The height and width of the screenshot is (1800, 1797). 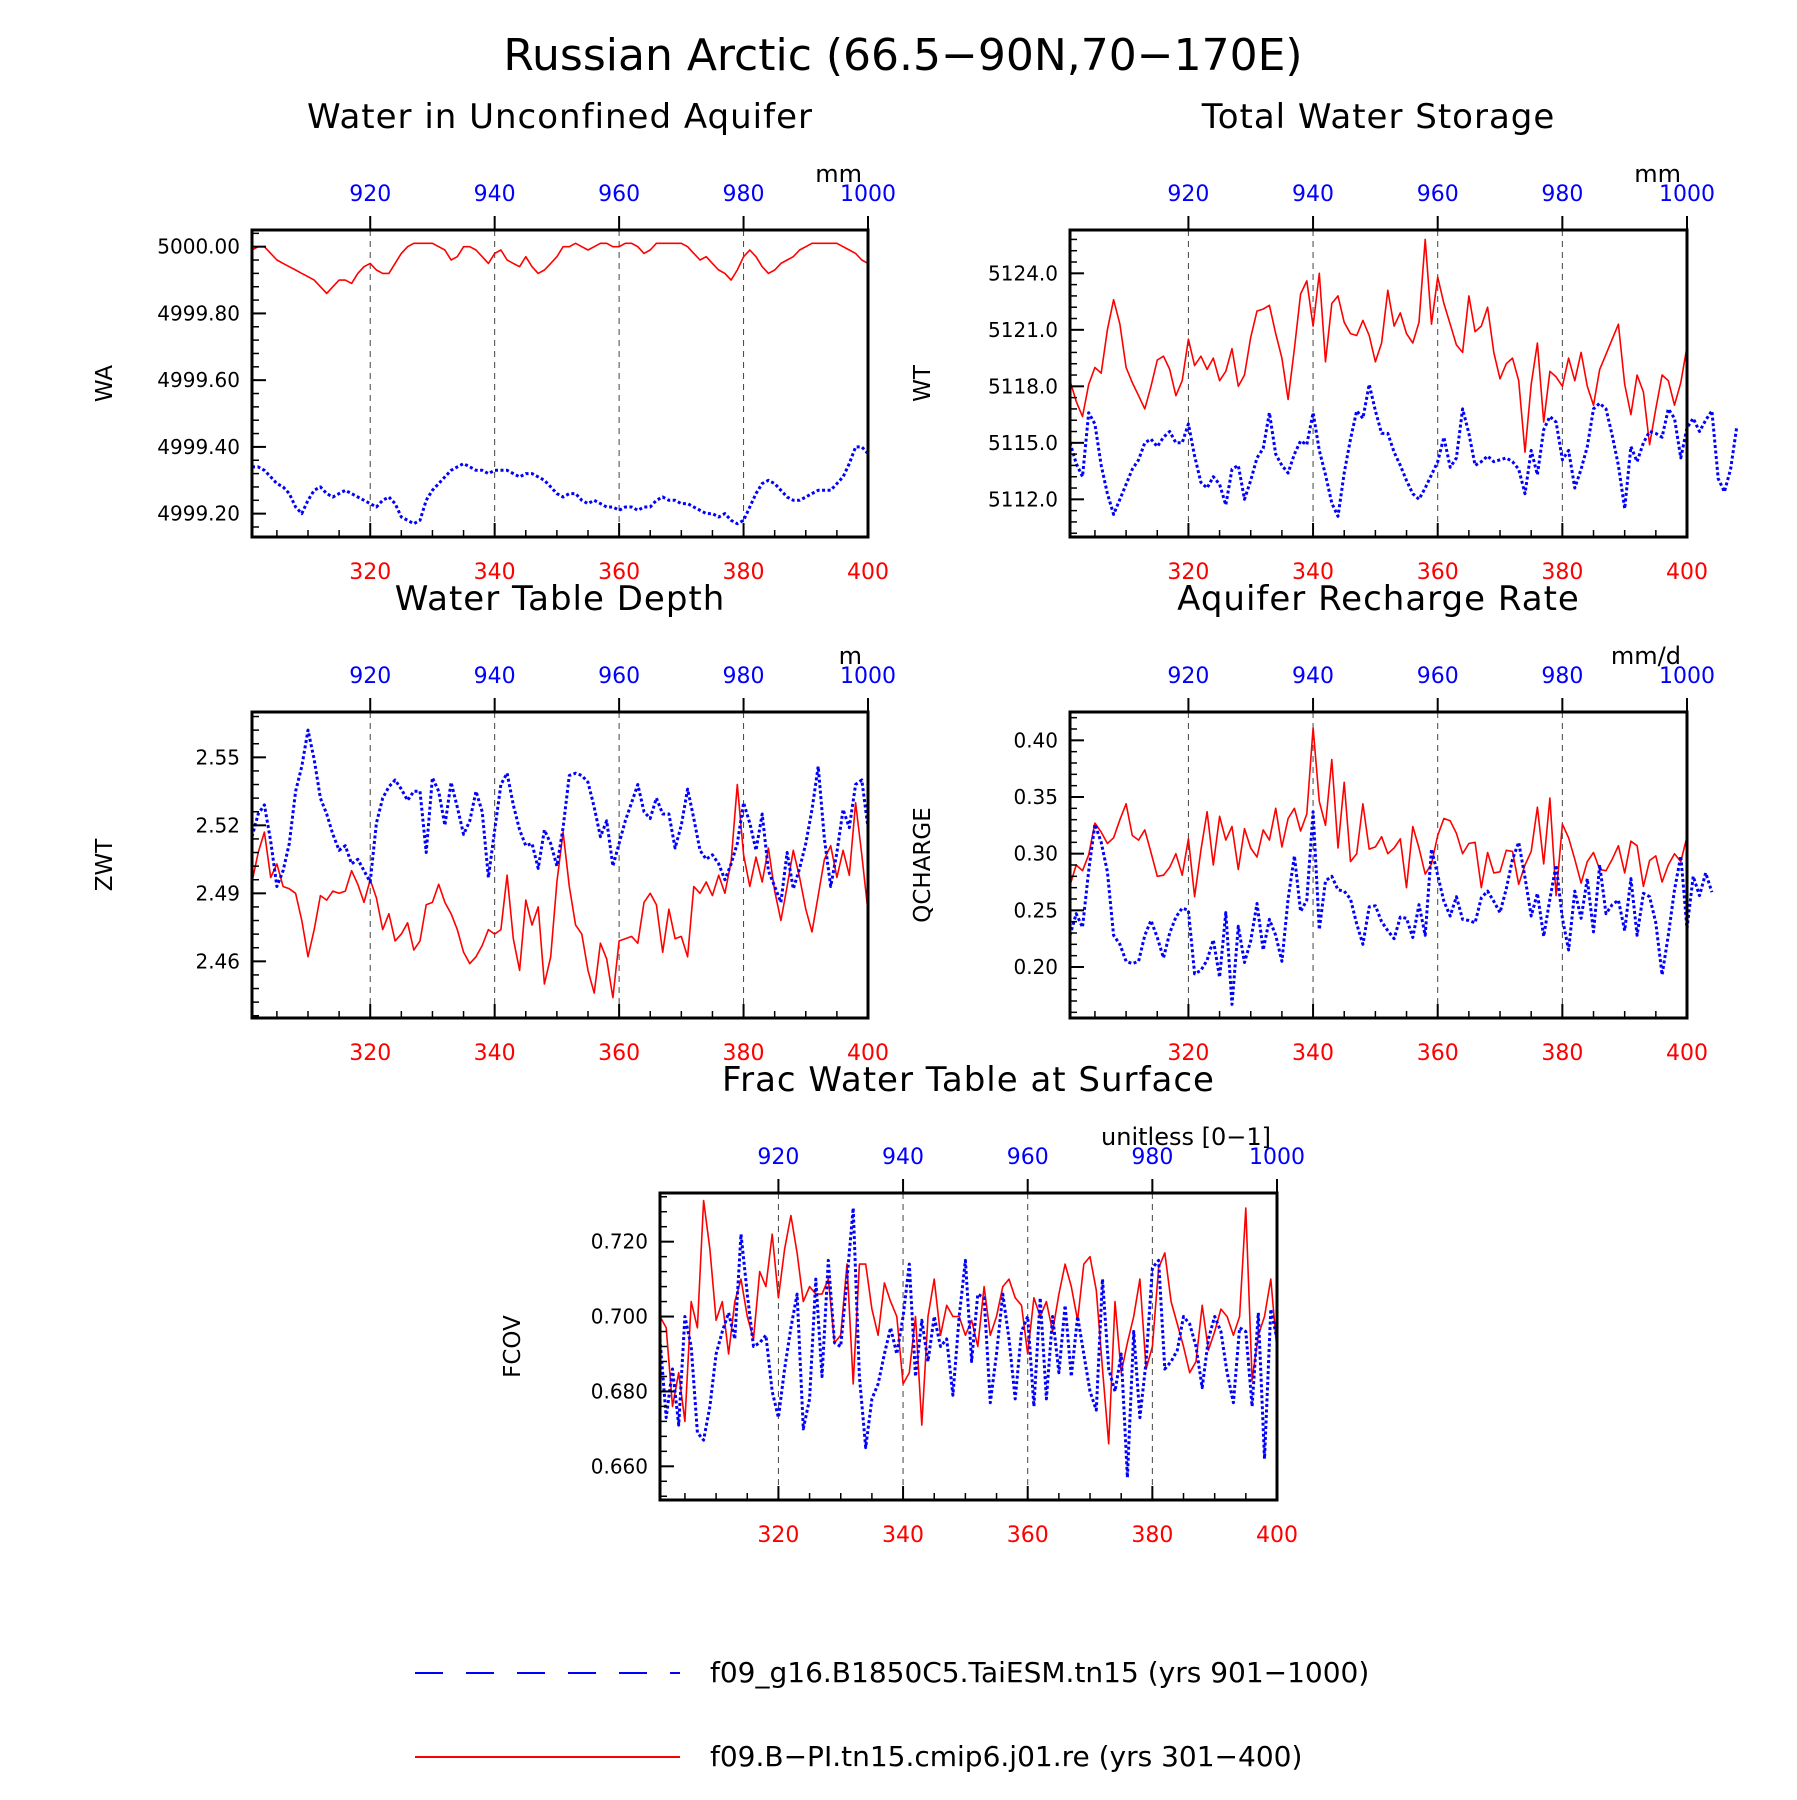 What do you see at coordinates (1023, 273) in the screenshot?
I see `y-tick-label: 5124.0` at bounding box center [1023, 273].